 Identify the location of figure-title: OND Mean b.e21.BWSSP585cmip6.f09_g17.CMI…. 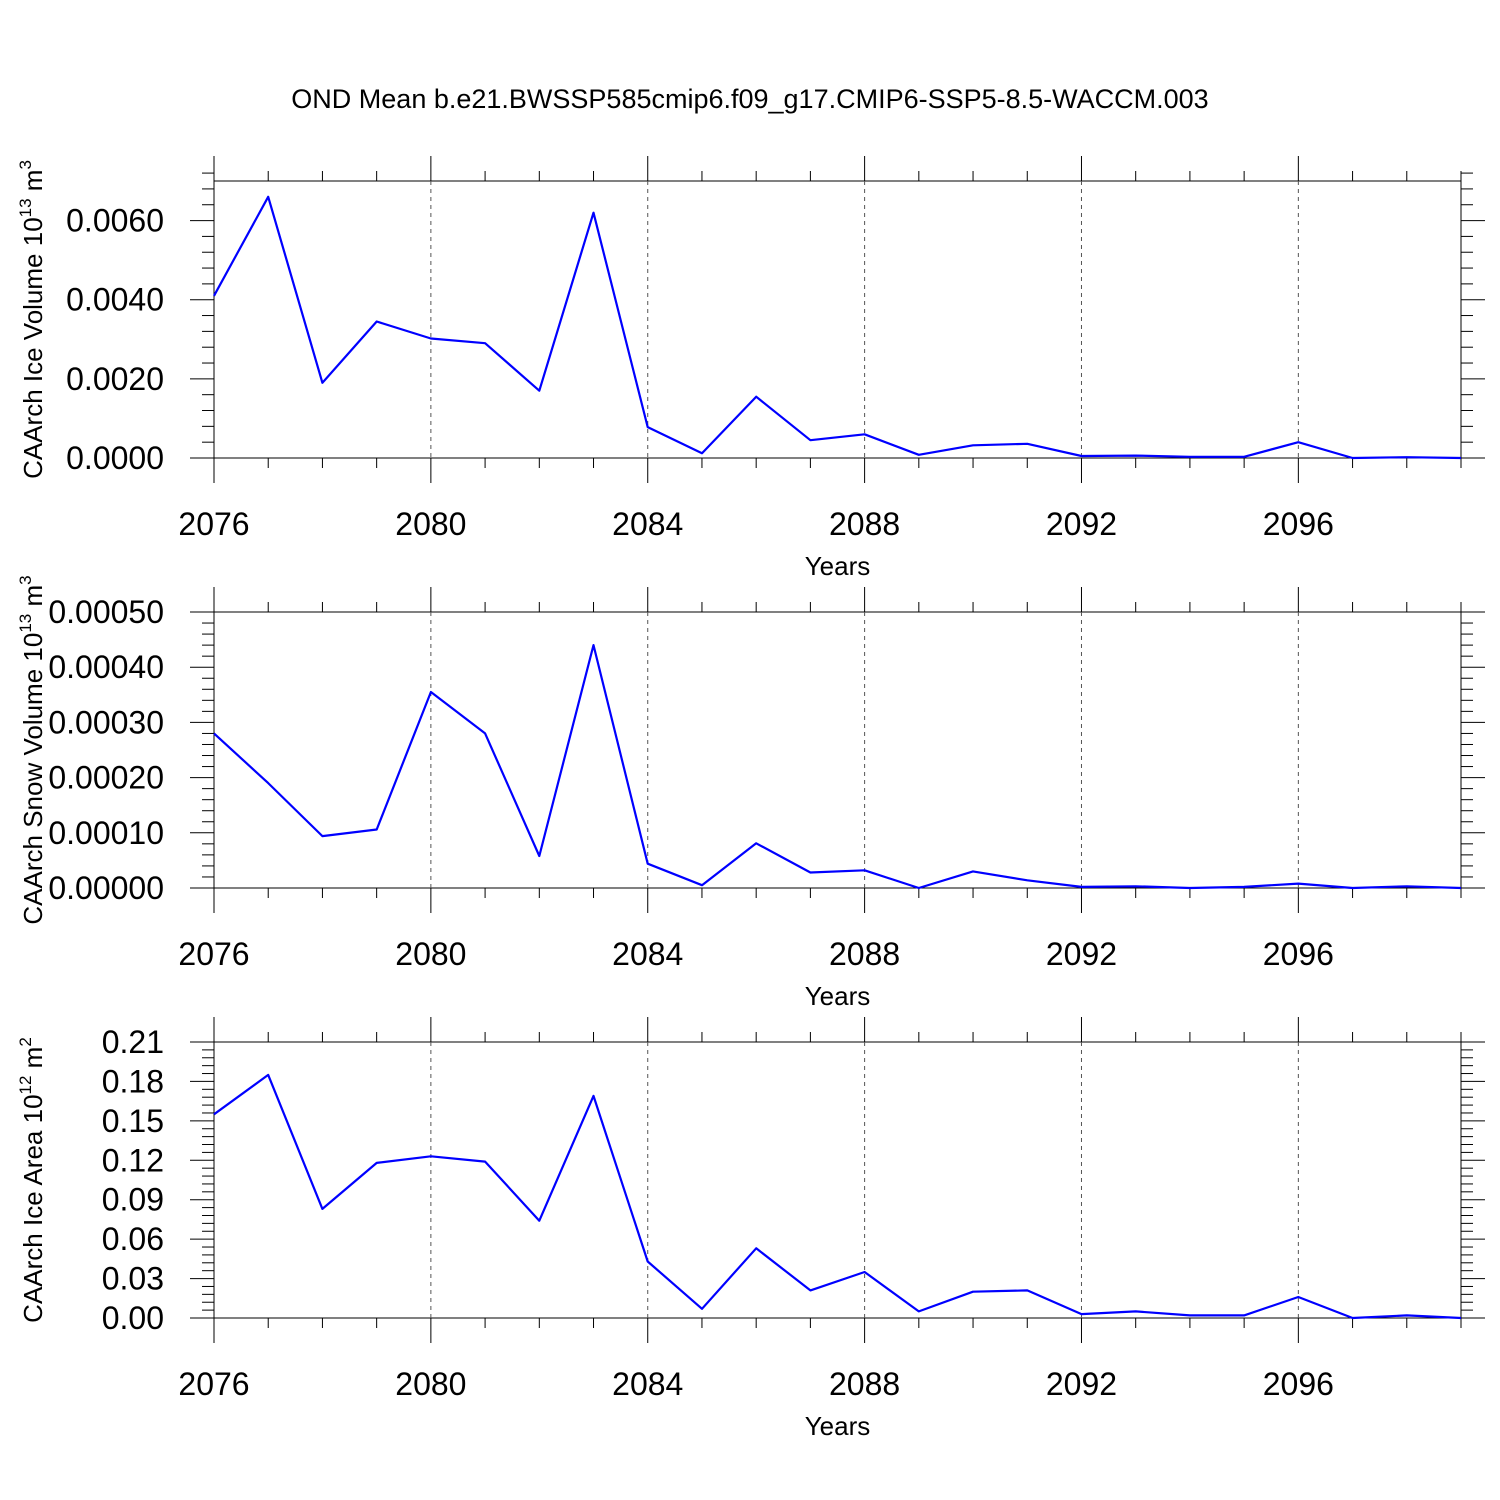
(749, 99).